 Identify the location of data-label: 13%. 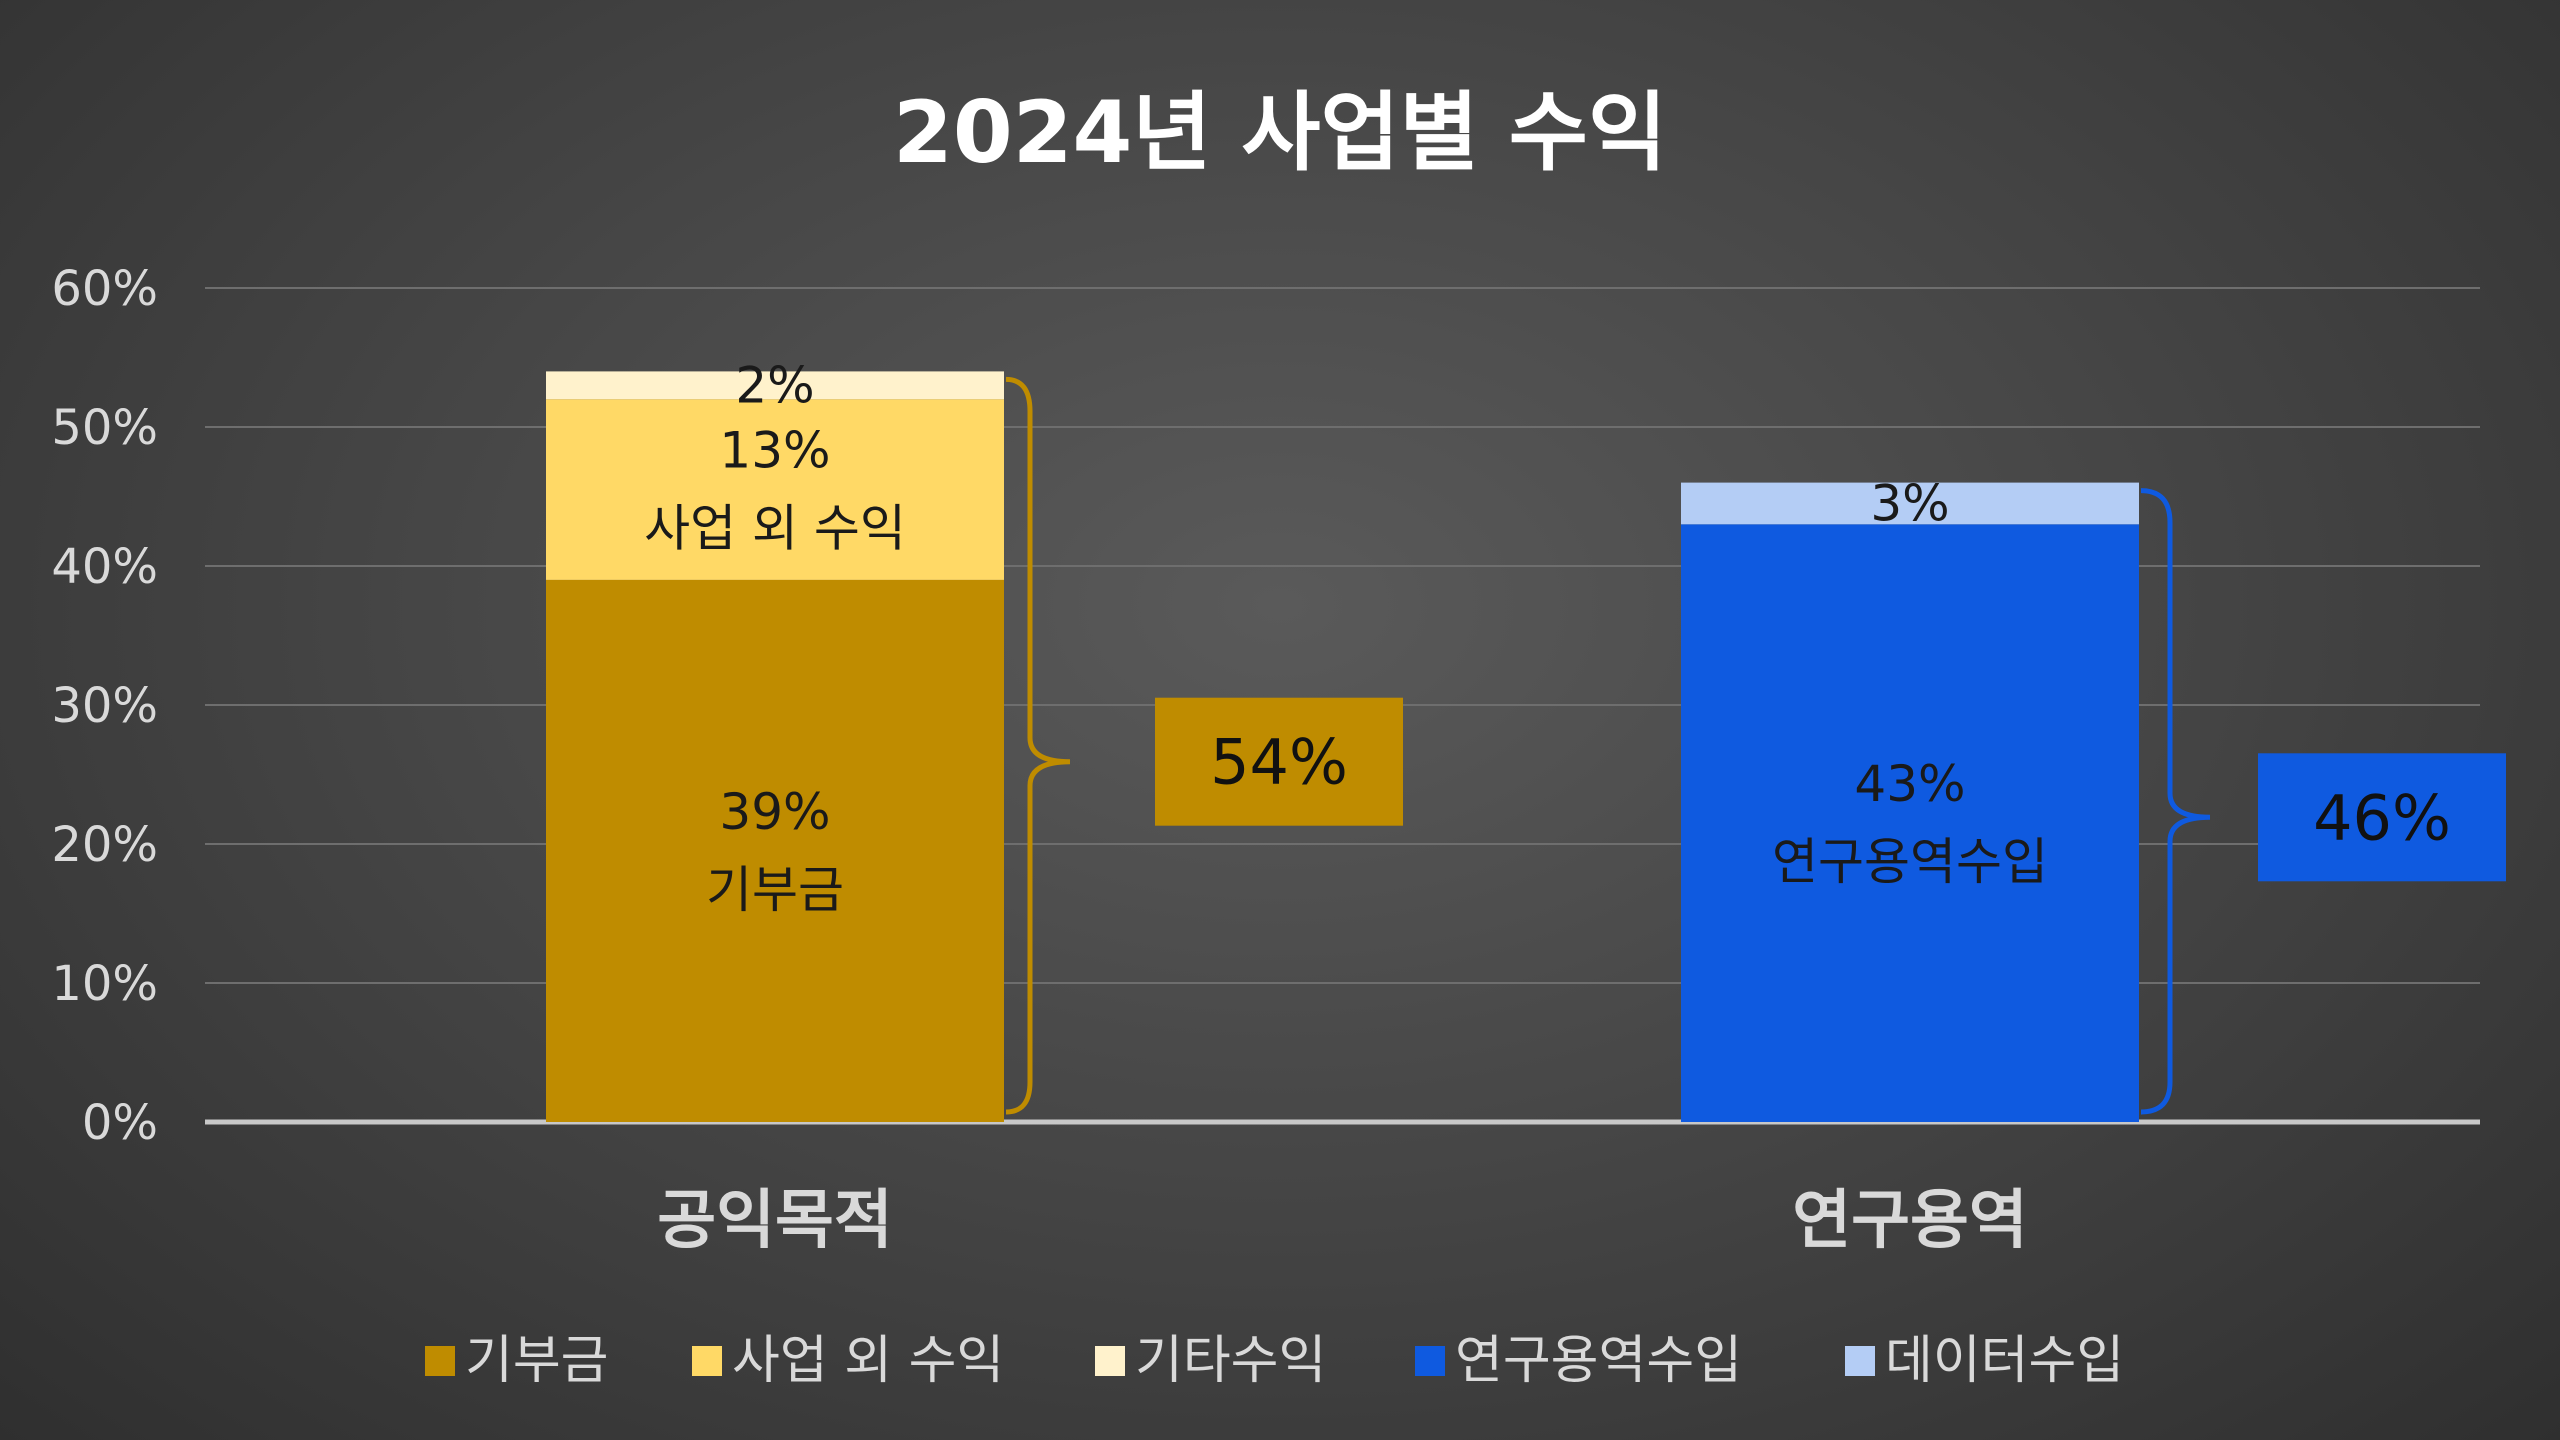
(774, 451).